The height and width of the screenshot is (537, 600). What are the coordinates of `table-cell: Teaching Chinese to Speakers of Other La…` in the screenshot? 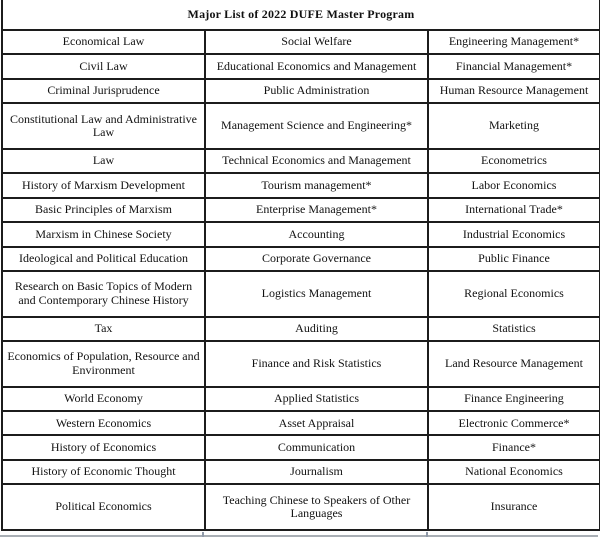 It's located at (316, 507).